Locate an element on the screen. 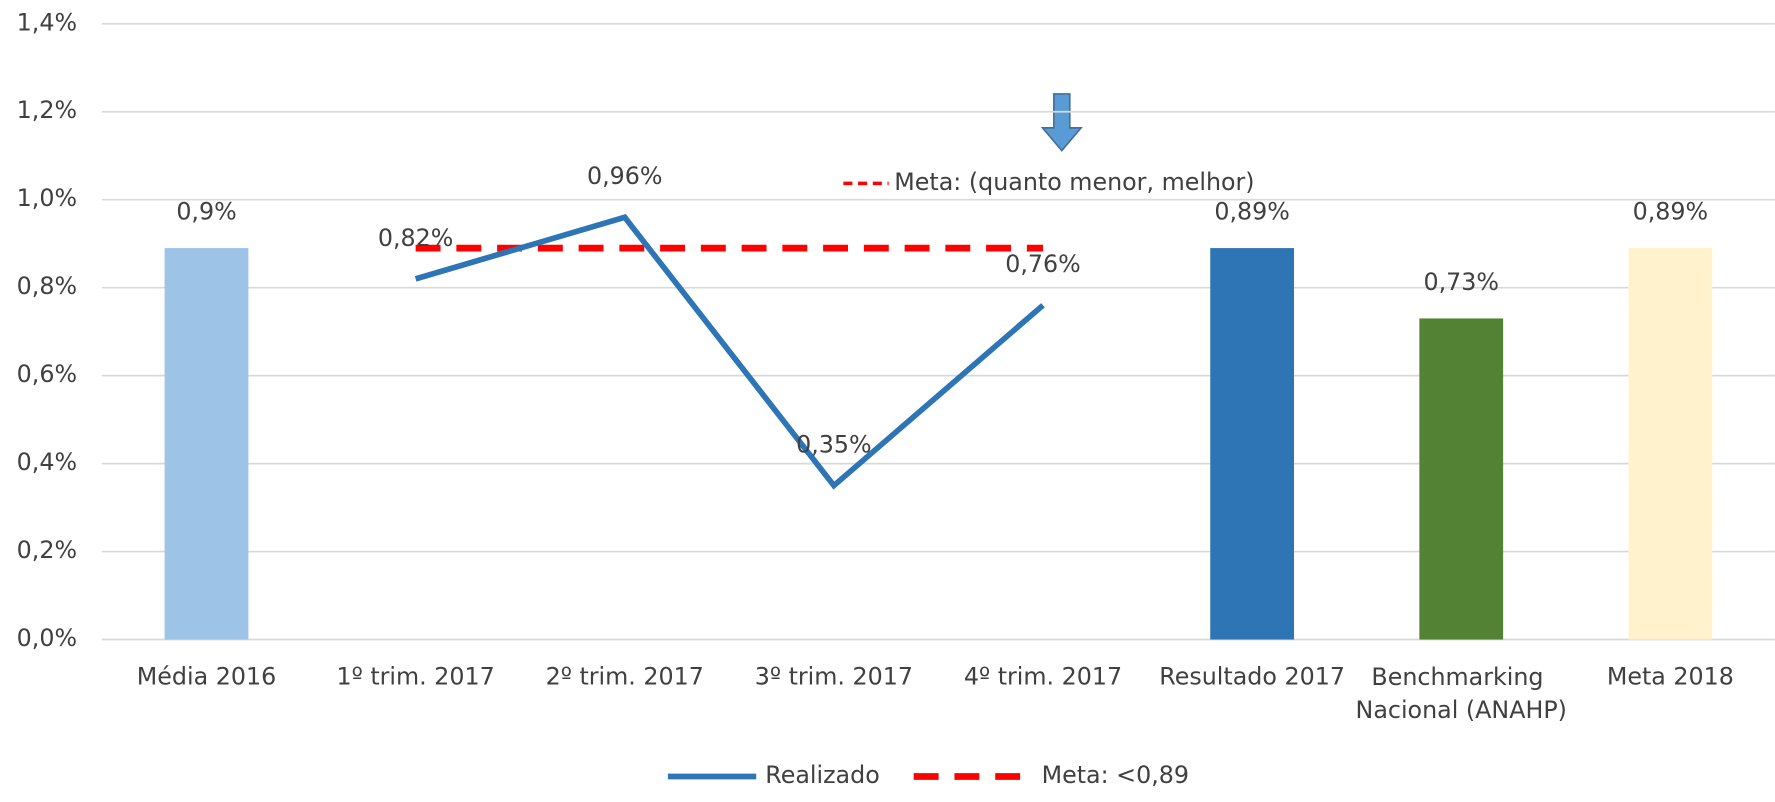 The height and width of the screenshot is (802, 1775). data-label: 0,35% is located at coordinates (834, 444).